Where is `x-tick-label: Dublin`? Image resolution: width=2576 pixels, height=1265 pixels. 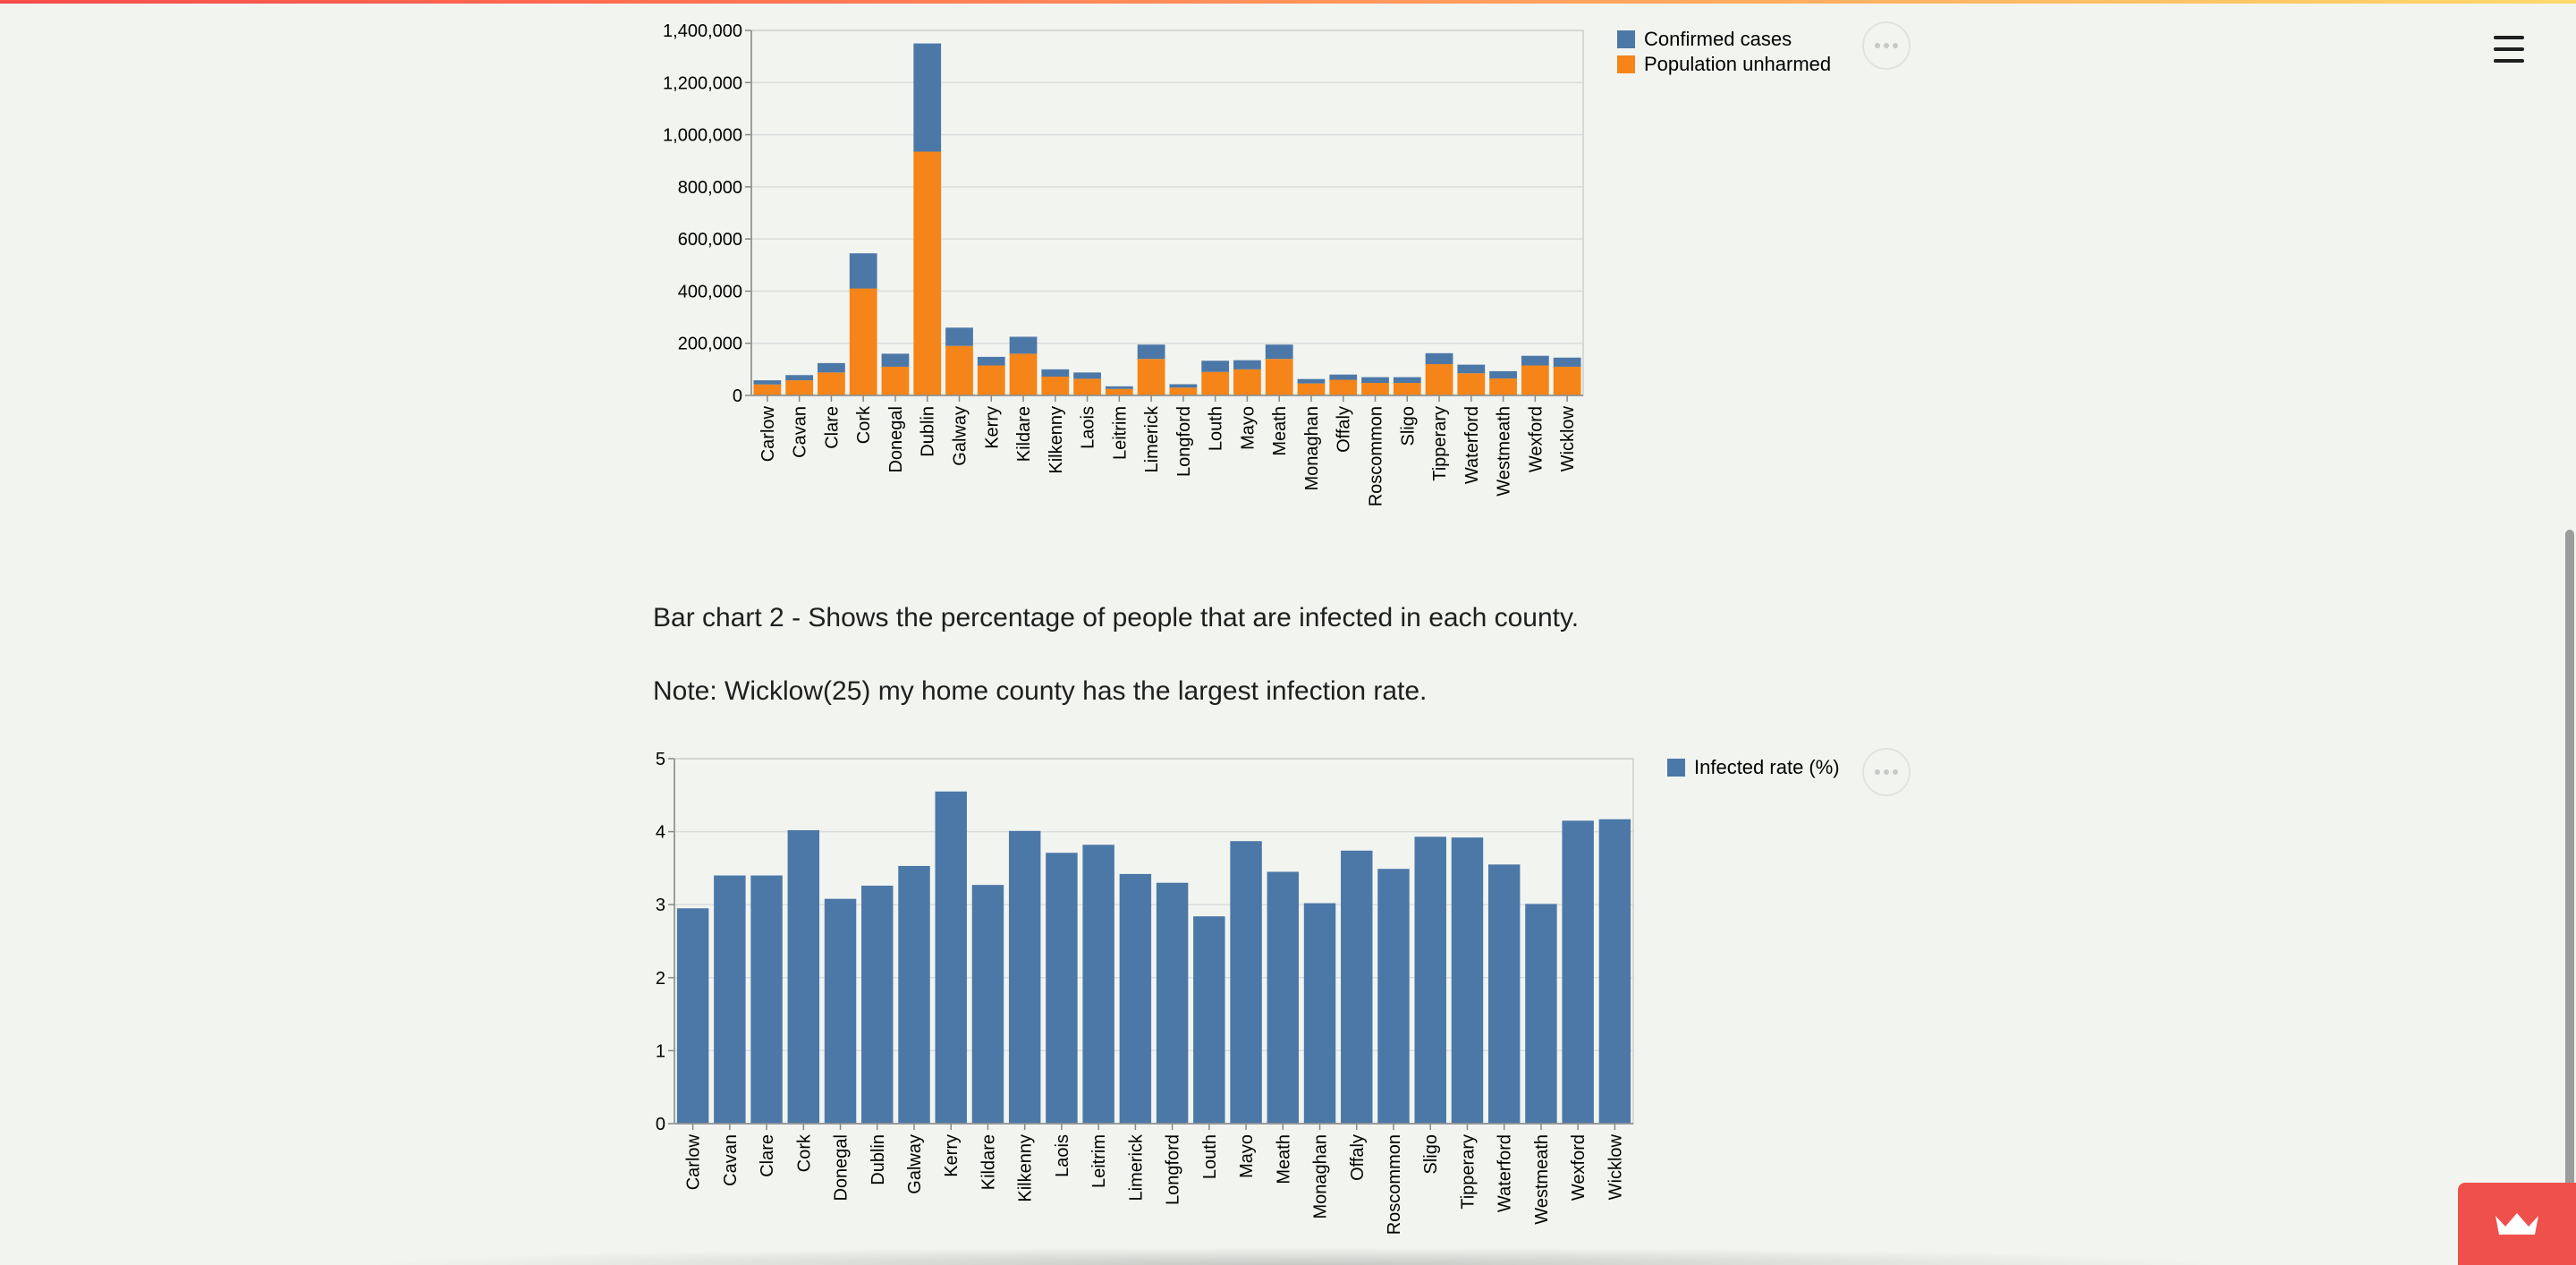
x-tick-label: Dublin is located at coordinates (878, 1159).